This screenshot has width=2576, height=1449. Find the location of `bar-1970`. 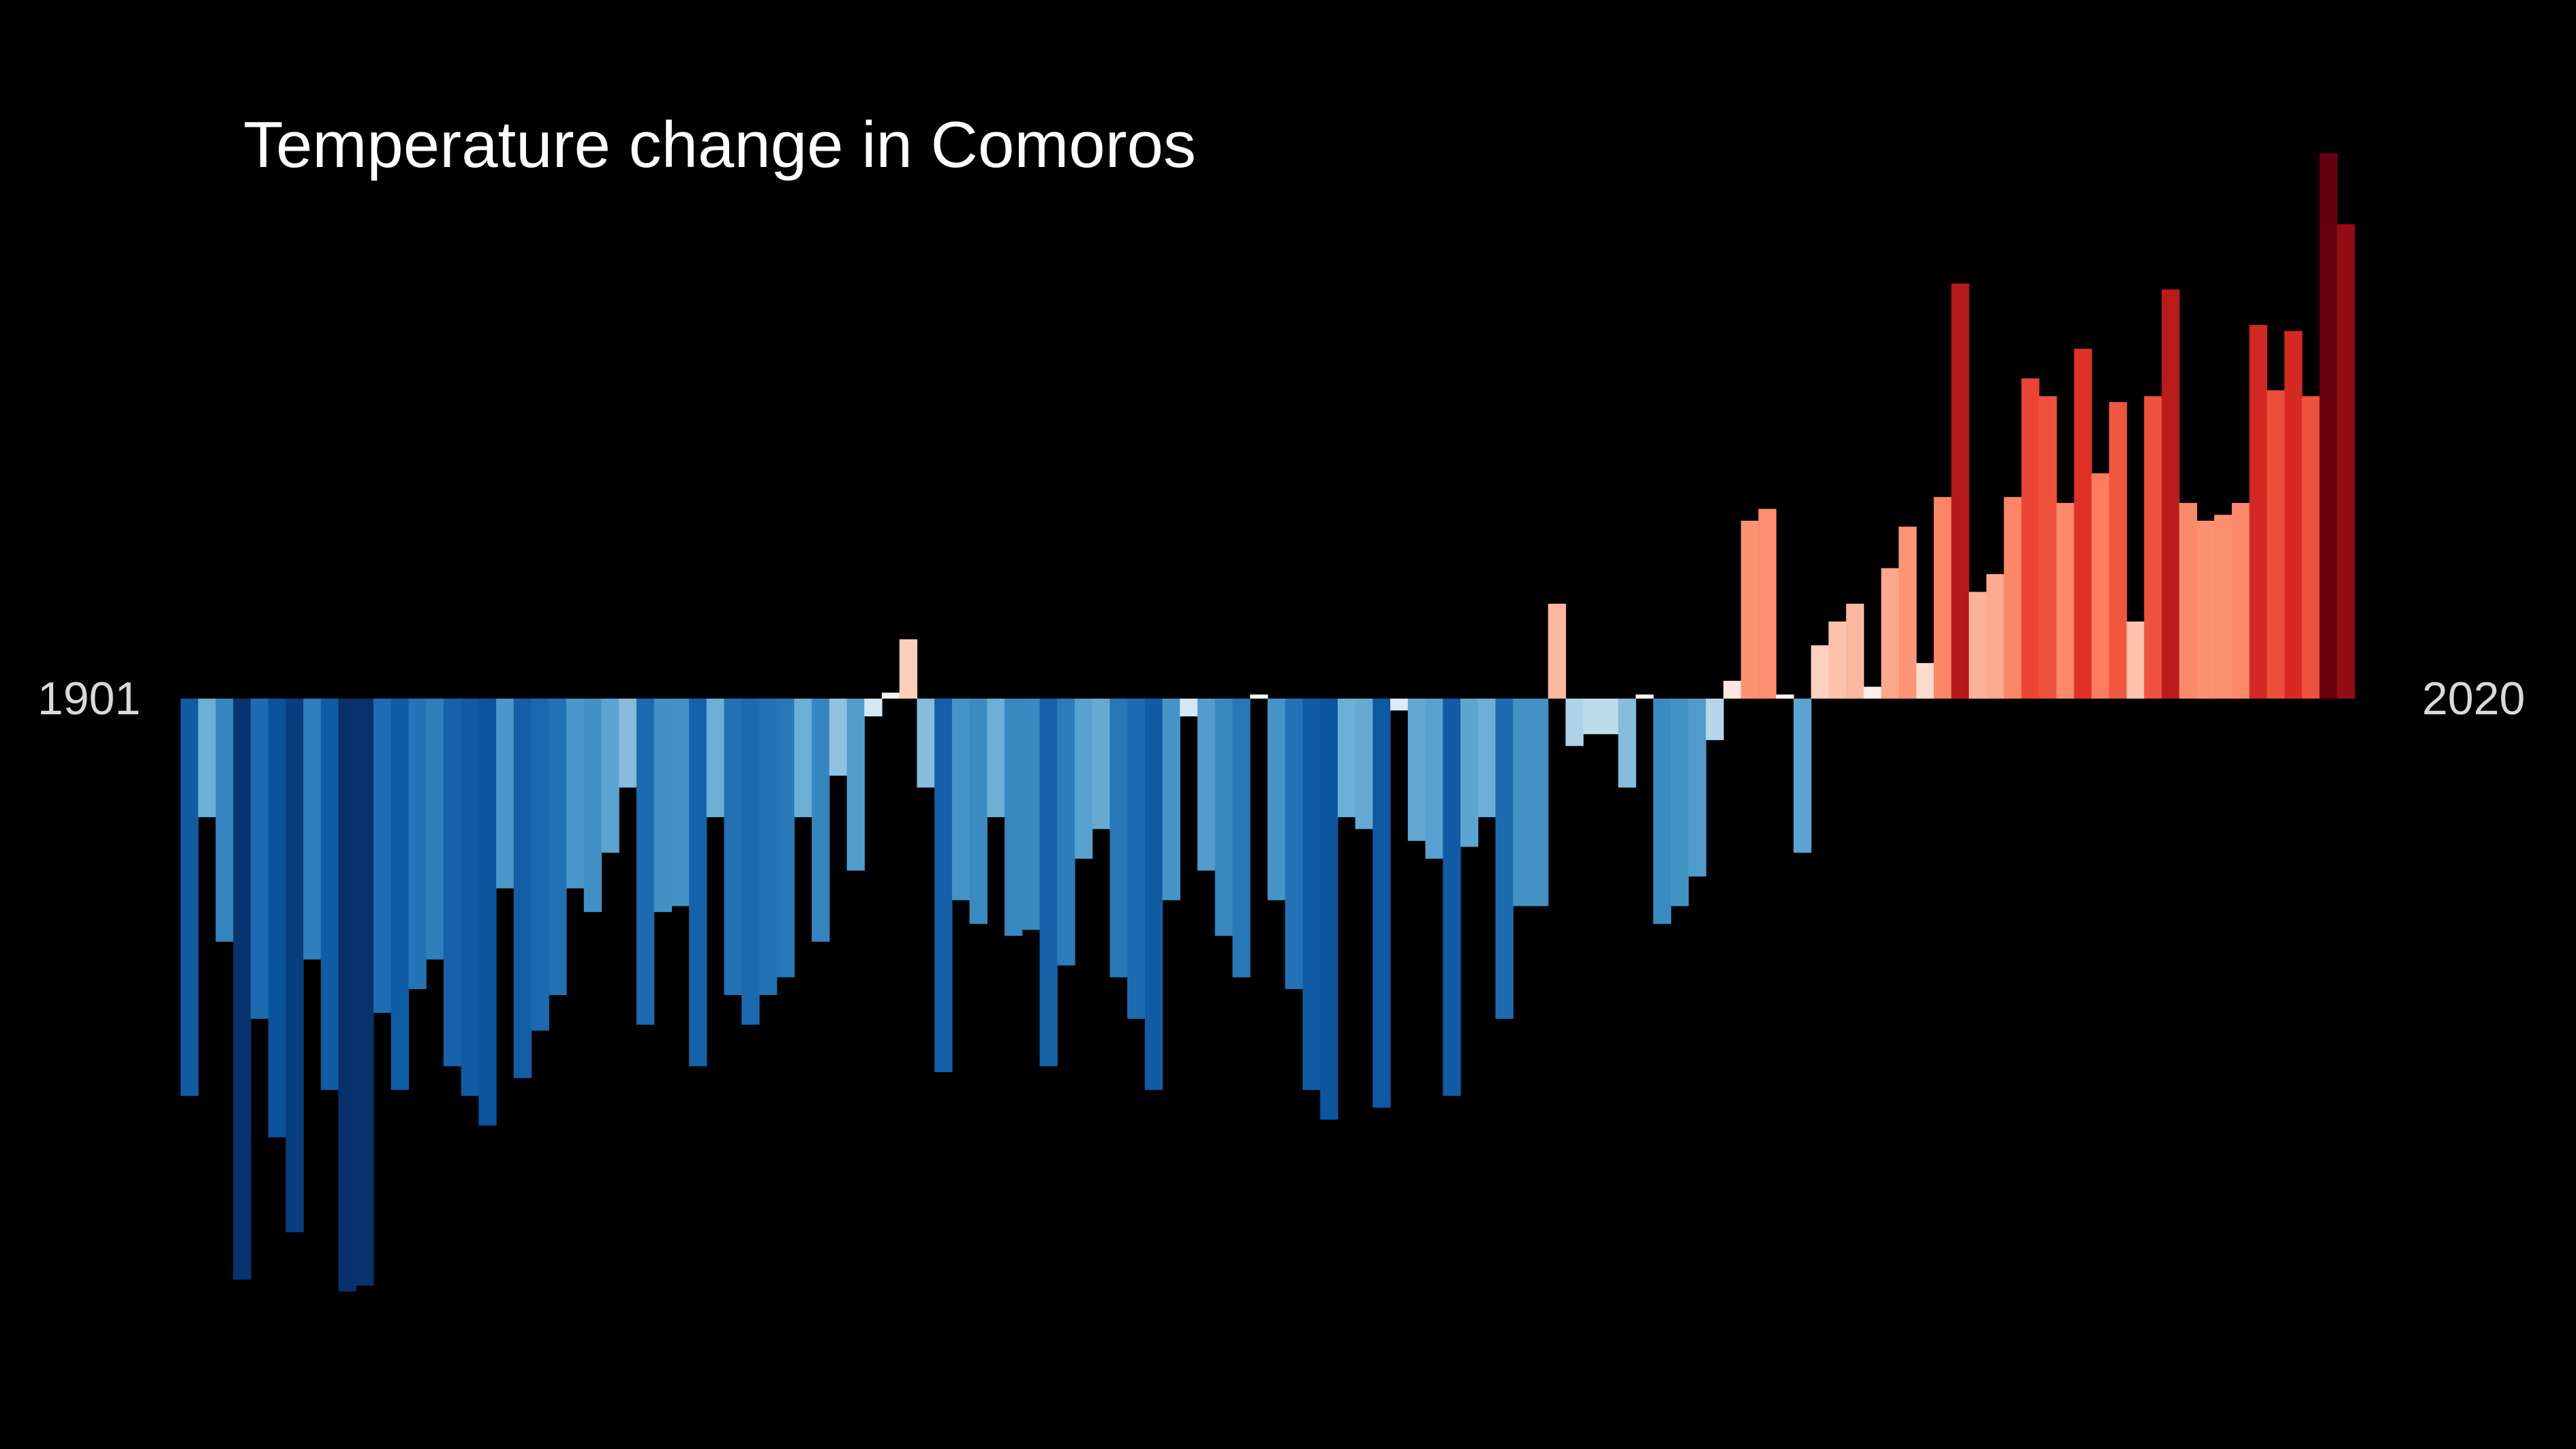

bar-1970 is located at coordinates (1399, 705).